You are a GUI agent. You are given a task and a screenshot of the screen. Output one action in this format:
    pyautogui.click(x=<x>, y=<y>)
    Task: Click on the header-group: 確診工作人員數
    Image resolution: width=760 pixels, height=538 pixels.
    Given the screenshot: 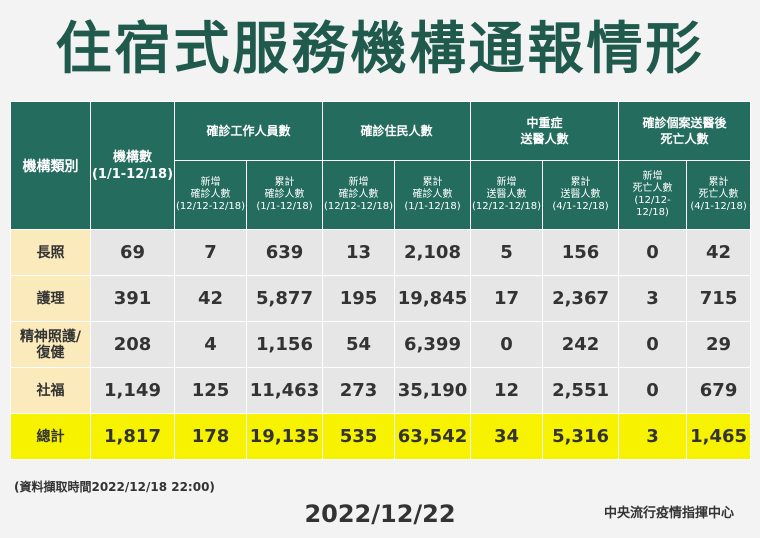 What is the action you would take?
    pyautogui.click(x=248, y=131)
    